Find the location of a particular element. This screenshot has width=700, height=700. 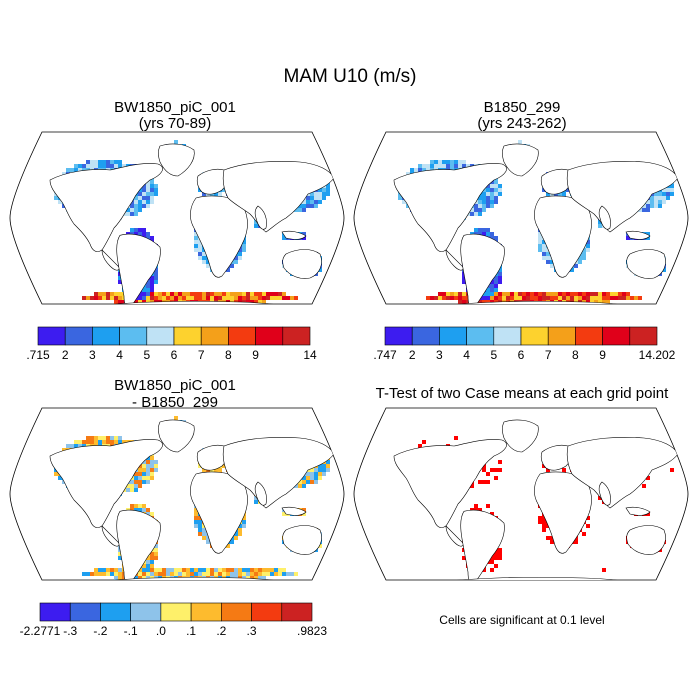

panel-case2-title-line1: B1850_299 is located at coordinates (522, 107).